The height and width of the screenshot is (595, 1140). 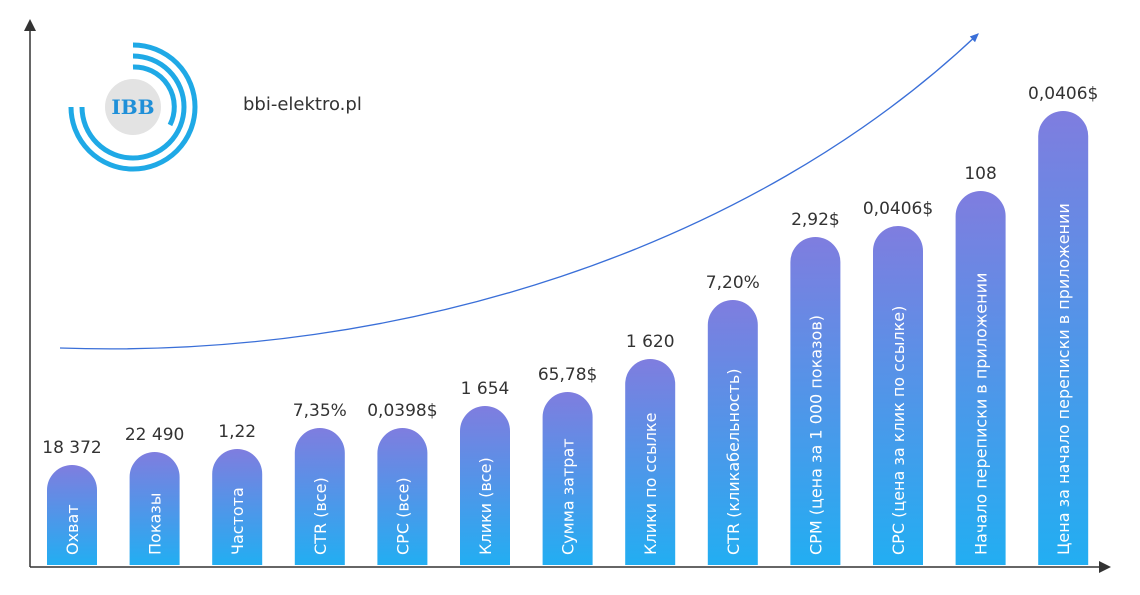 I want to click on bar-label: CPC (все), so click(x=402, y=516).